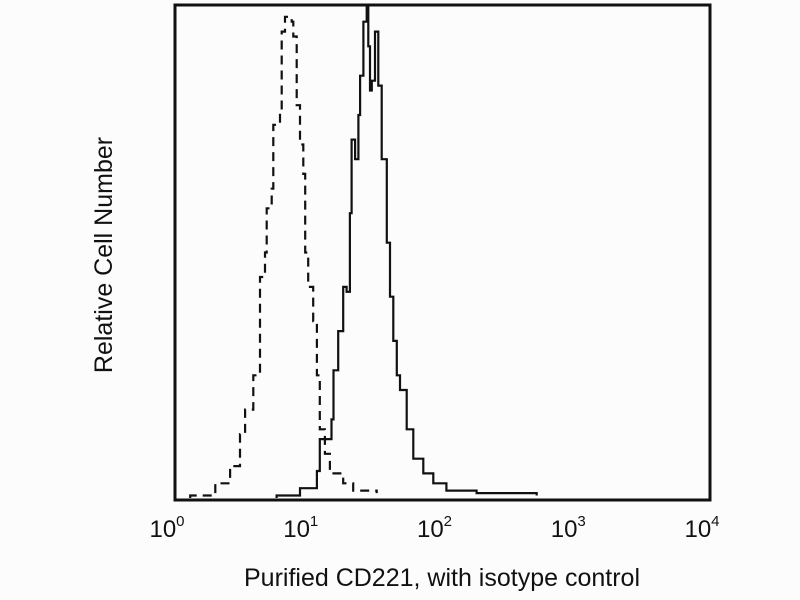 The width and height of the screenshot is (800, 600). What do you see at coordinates (104, 255) in the screenshot?
I see `y-axis-label: Relative Cell Number` at bounding box center [104, 255].